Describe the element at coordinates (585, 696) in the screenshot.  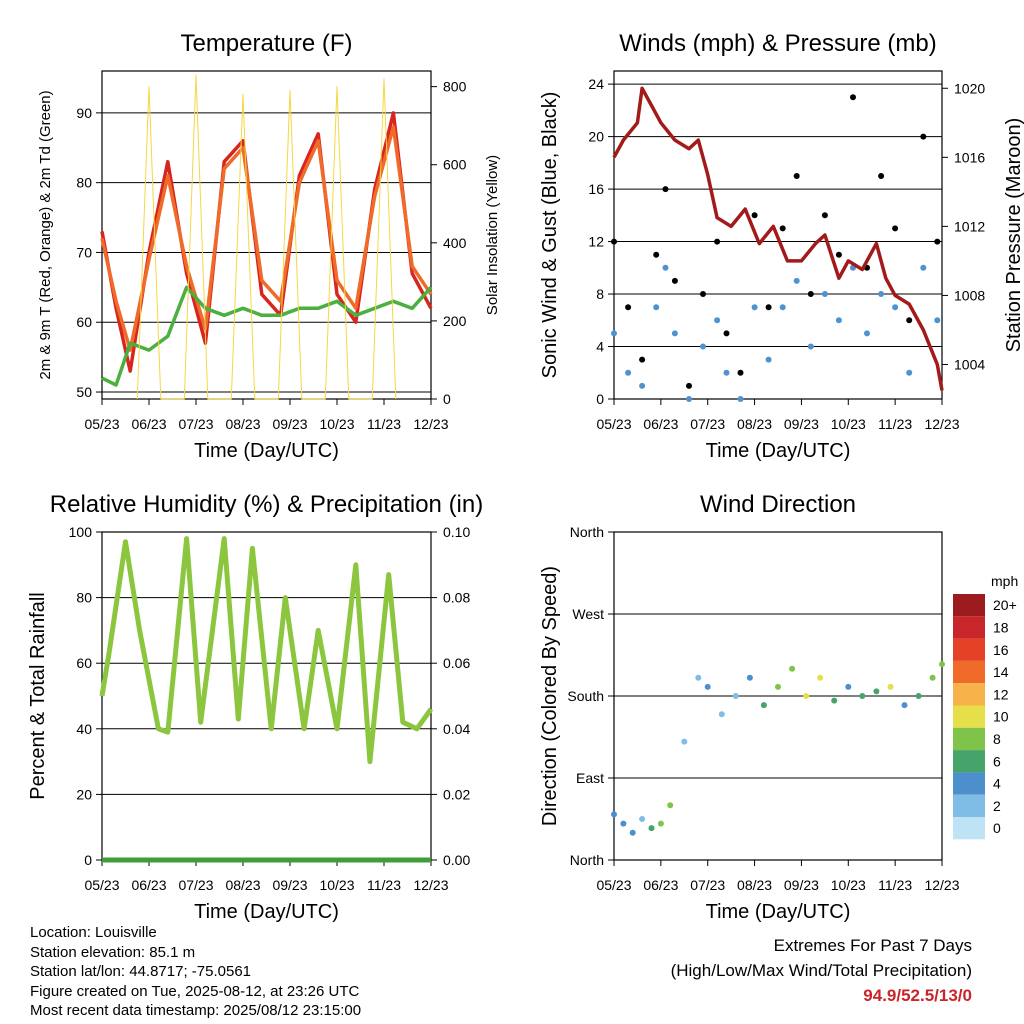
I see `y-tick-label: South` at that location.